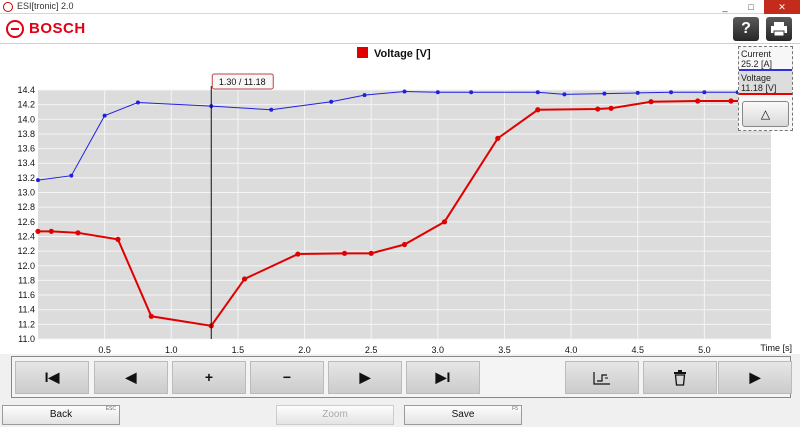 This screenshot has height=427, width=800. What do you see at coordinates (365, 377) in the screenshot?
I see `step-forward-button: ▶` at bounding box center [365, 377].